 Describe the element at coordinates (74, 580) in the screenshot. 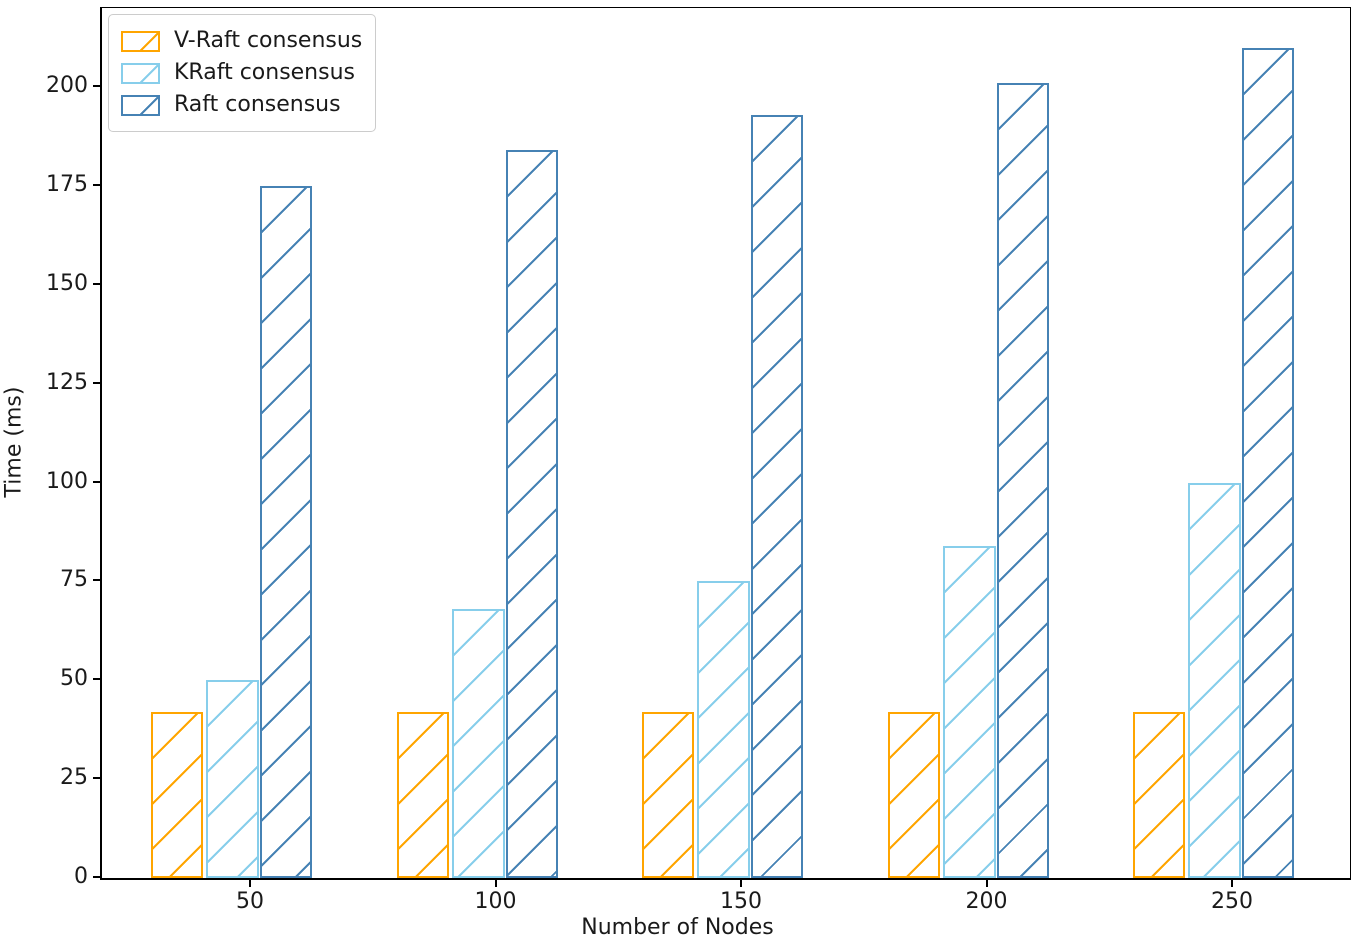

I see `y-tick-label: 75` at that location.